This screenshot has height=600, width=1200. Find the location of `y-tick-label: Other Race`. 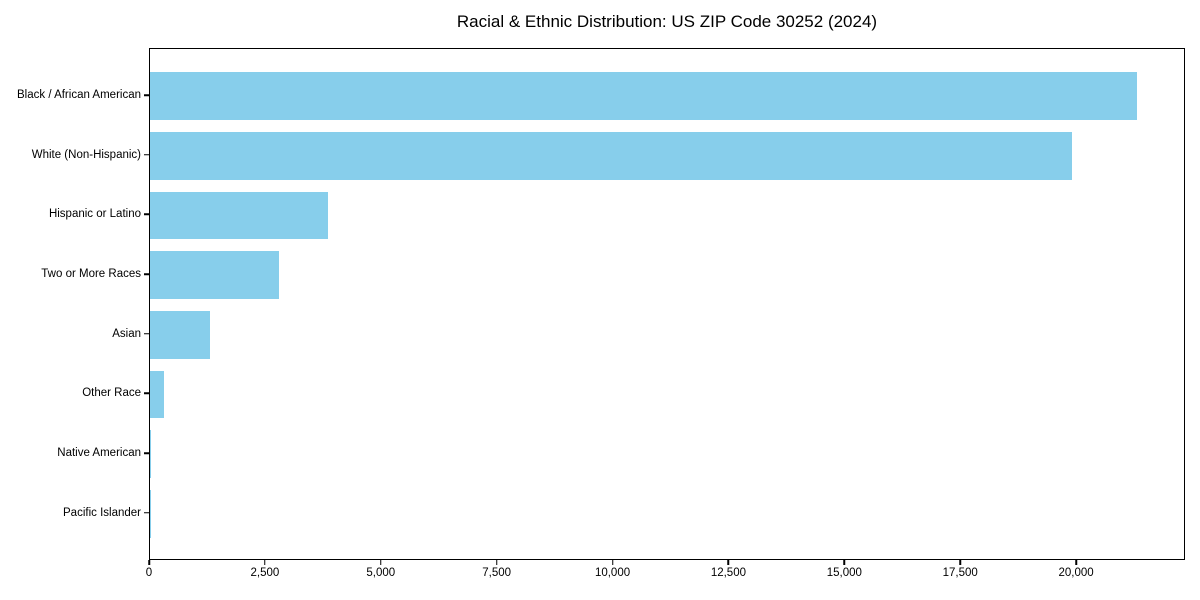

y-tick-label: Other Race is located at coordinates (111, 393).